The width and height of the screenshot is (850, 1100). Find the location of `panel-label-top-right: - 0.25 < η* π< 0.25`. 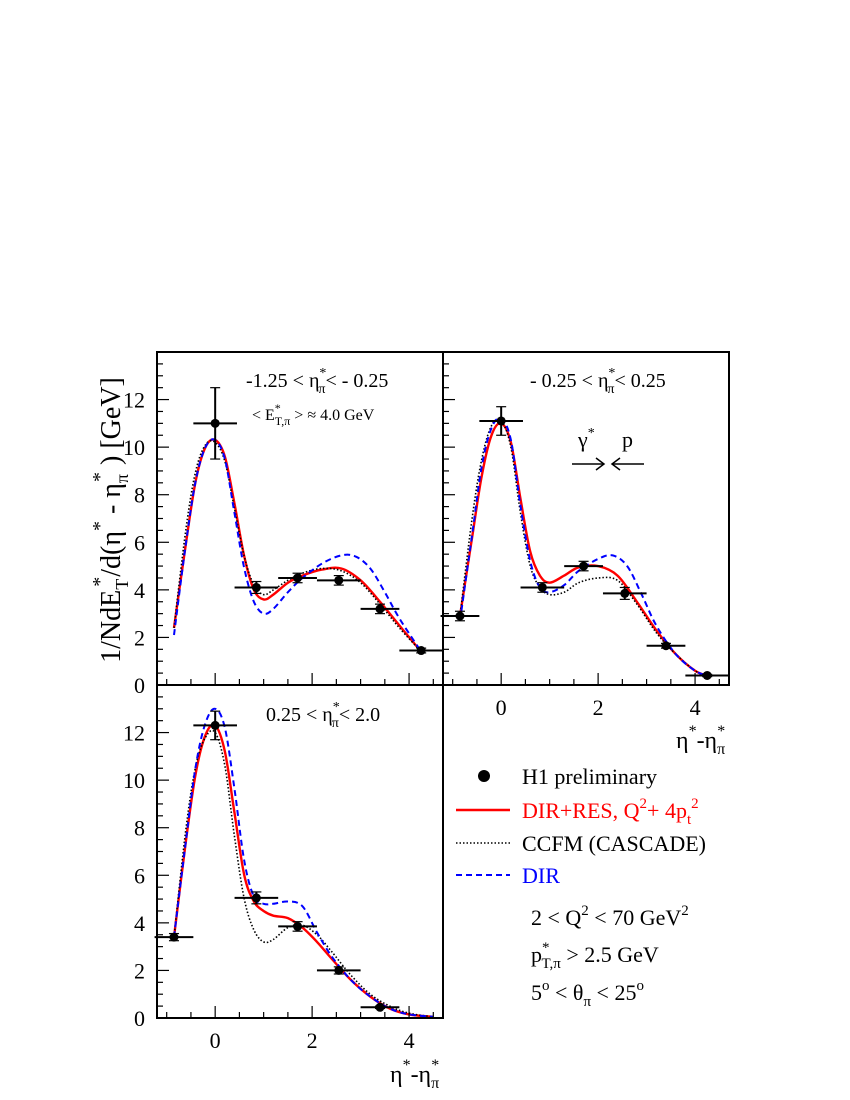

panel-label-top-right: - 0.25 < η* π< 0.25 is located at coordinates (598, 381).